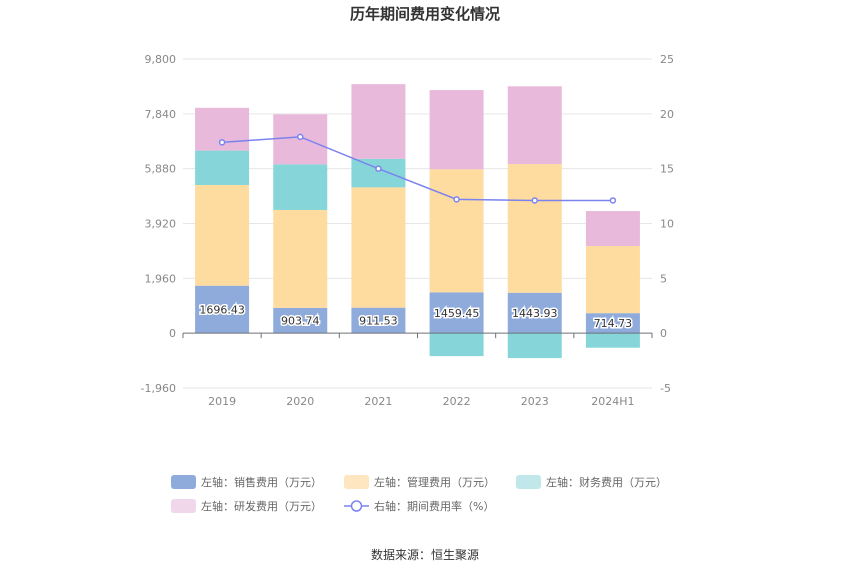 The image size is (850, 575). What do you see at coordinates (222, 401) in the screenshot?
I see `x-tick-label: 2019` at bounding box center [222, 401].